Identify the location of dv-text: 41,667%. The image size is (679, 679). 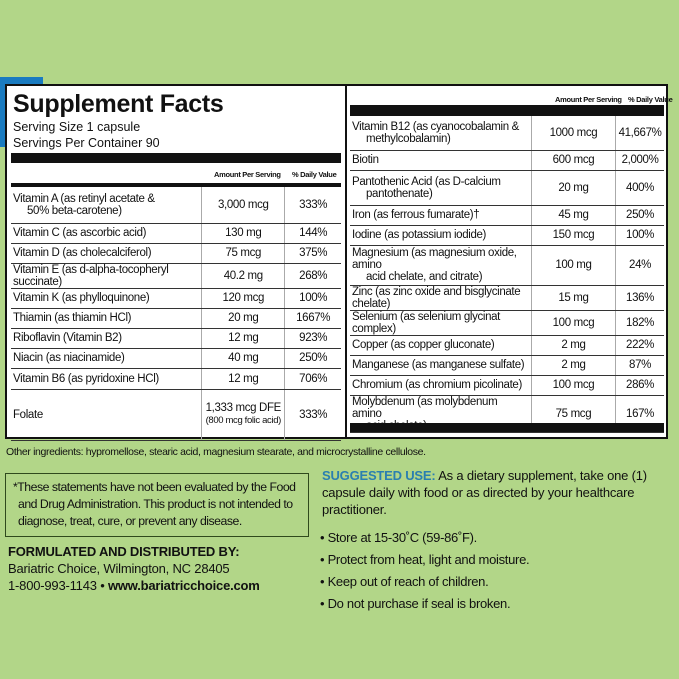
(640, 132).